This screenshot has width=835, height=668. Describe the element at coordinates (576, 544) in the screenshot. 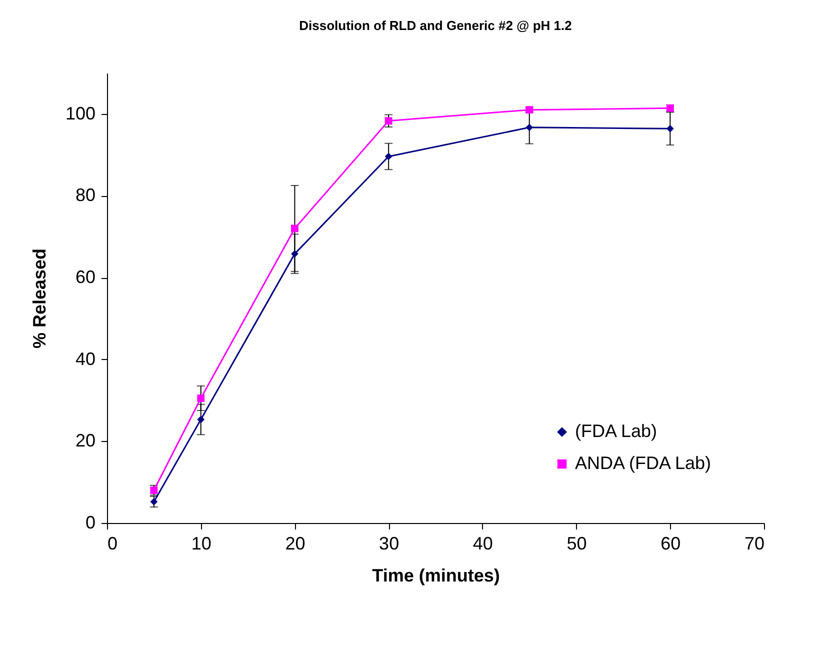

I see `x-tick-label: 50` at that location.